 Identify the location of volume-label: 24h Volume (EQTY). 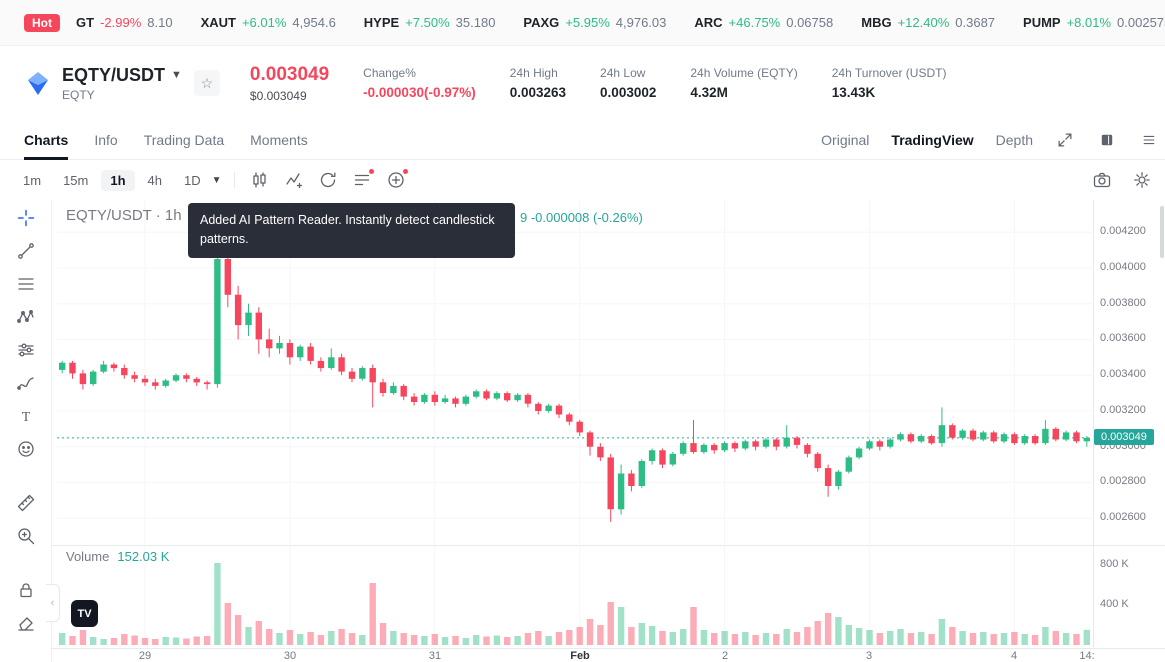
(744, 73).